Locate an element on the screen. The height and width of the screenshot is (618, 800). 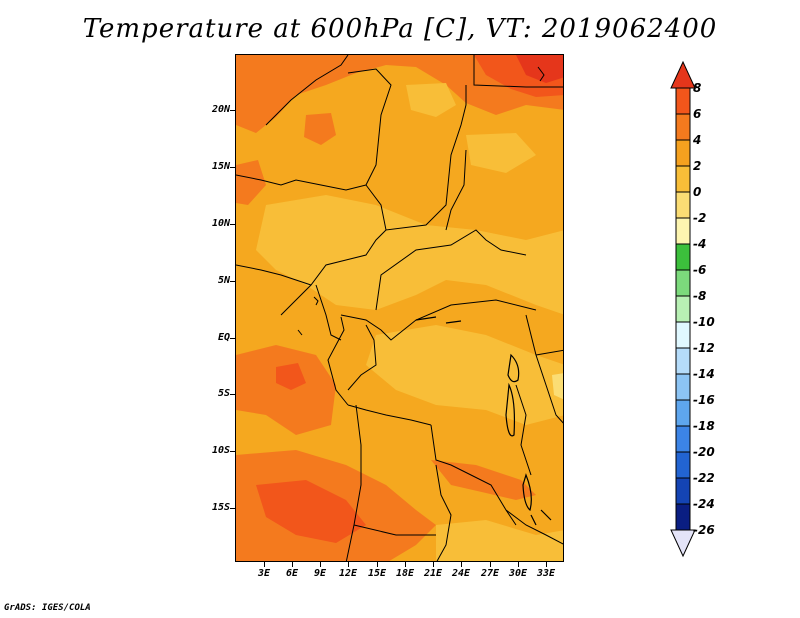
colorbar-label: 2 is located at coordinates (697, 166).